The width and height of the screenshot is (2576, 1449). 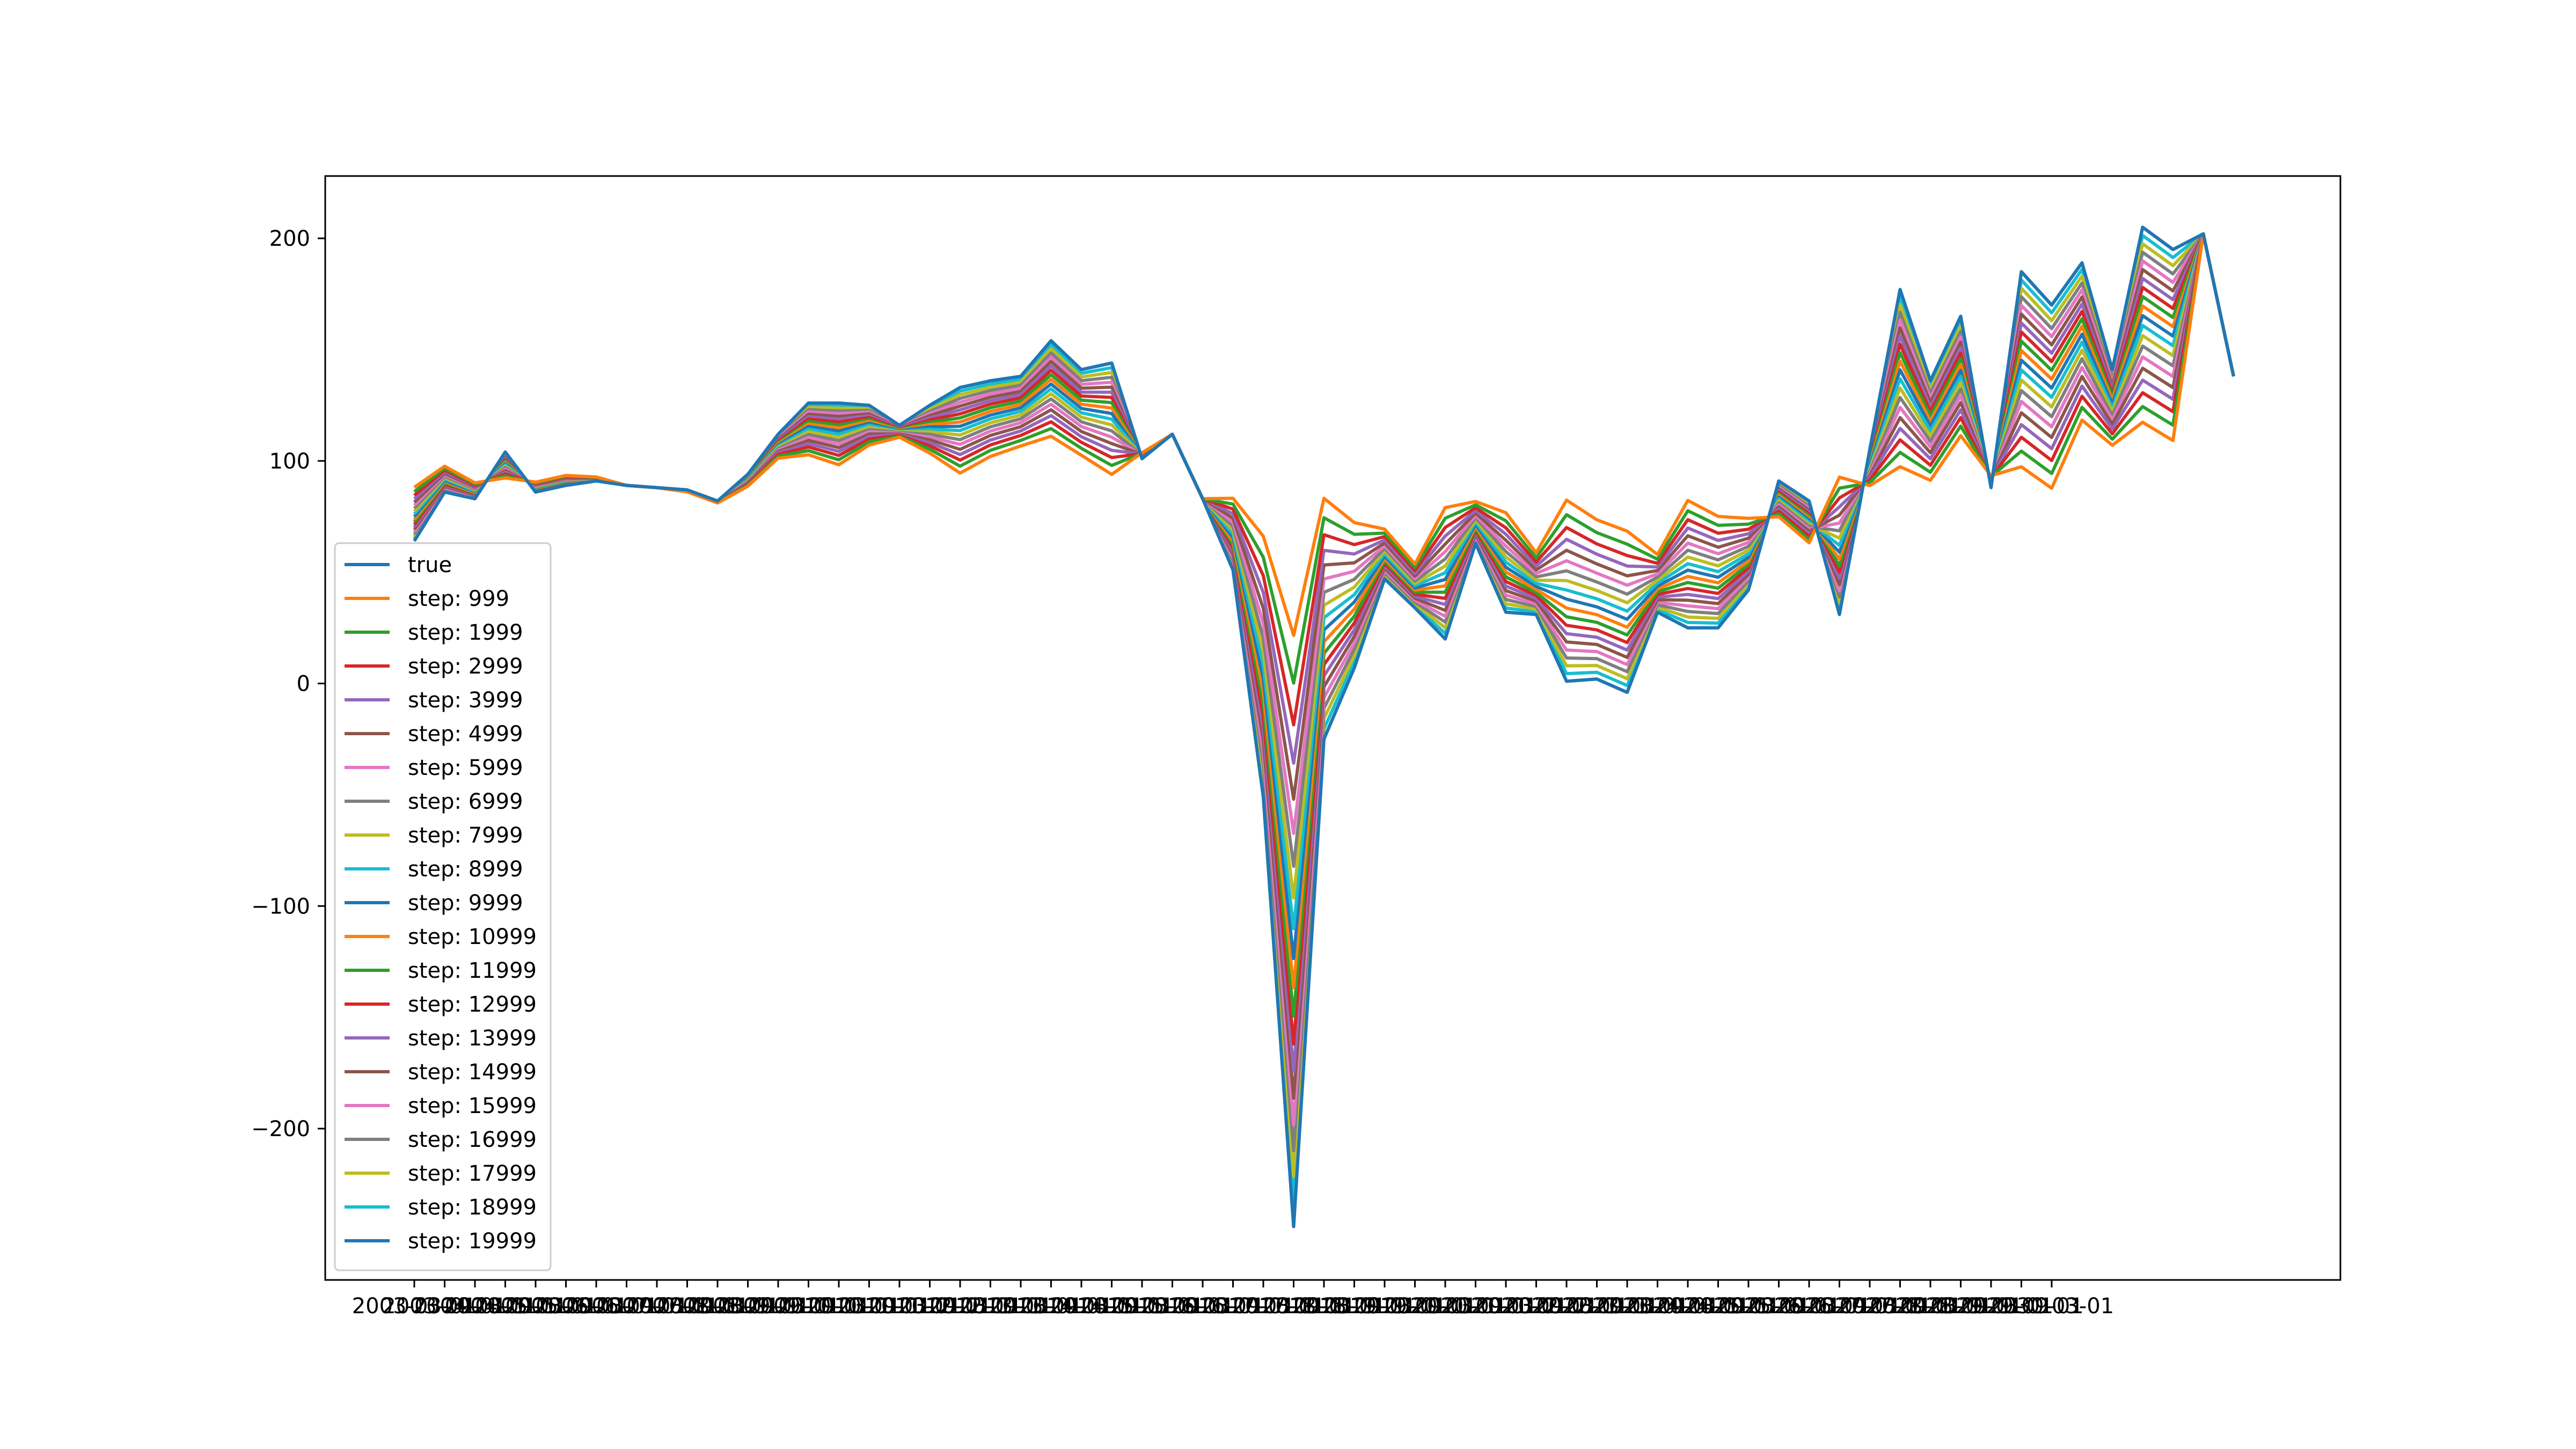 What do you see at coordinates (465, 768) in the screenshot?
I see `legend-label: step: 5999` at bounding box center [465, 768].